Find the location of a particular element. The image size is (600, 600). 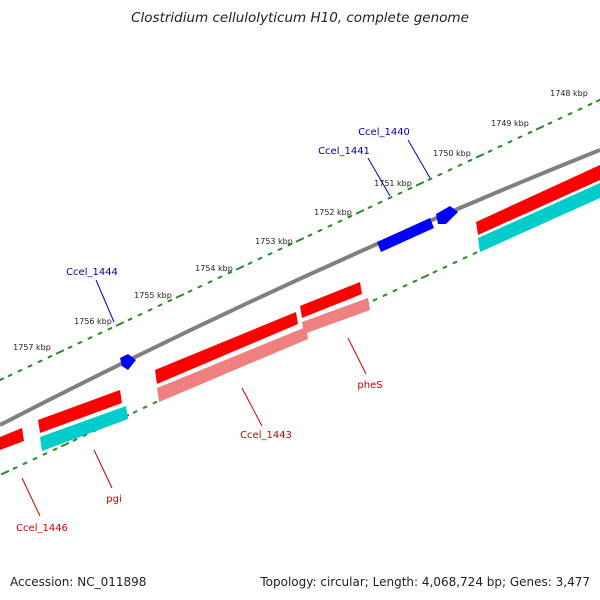

gene-label-ccel1440: Ccel_1440 is located at coordinates (384, 132).